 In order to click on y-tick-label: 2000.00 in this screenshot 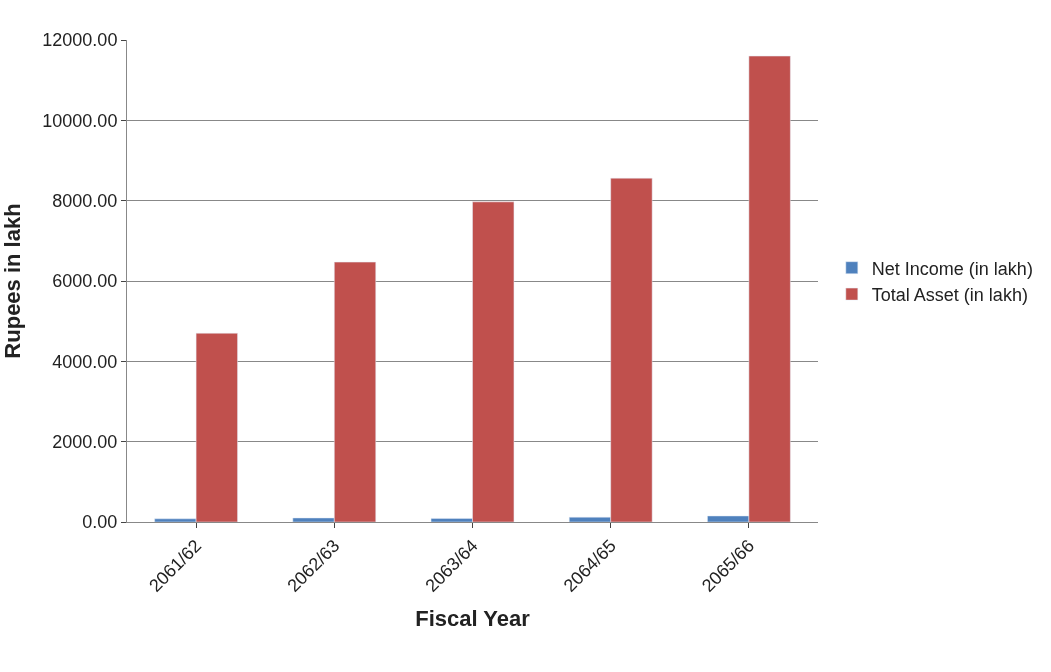, I will do `click(85, 441)`.